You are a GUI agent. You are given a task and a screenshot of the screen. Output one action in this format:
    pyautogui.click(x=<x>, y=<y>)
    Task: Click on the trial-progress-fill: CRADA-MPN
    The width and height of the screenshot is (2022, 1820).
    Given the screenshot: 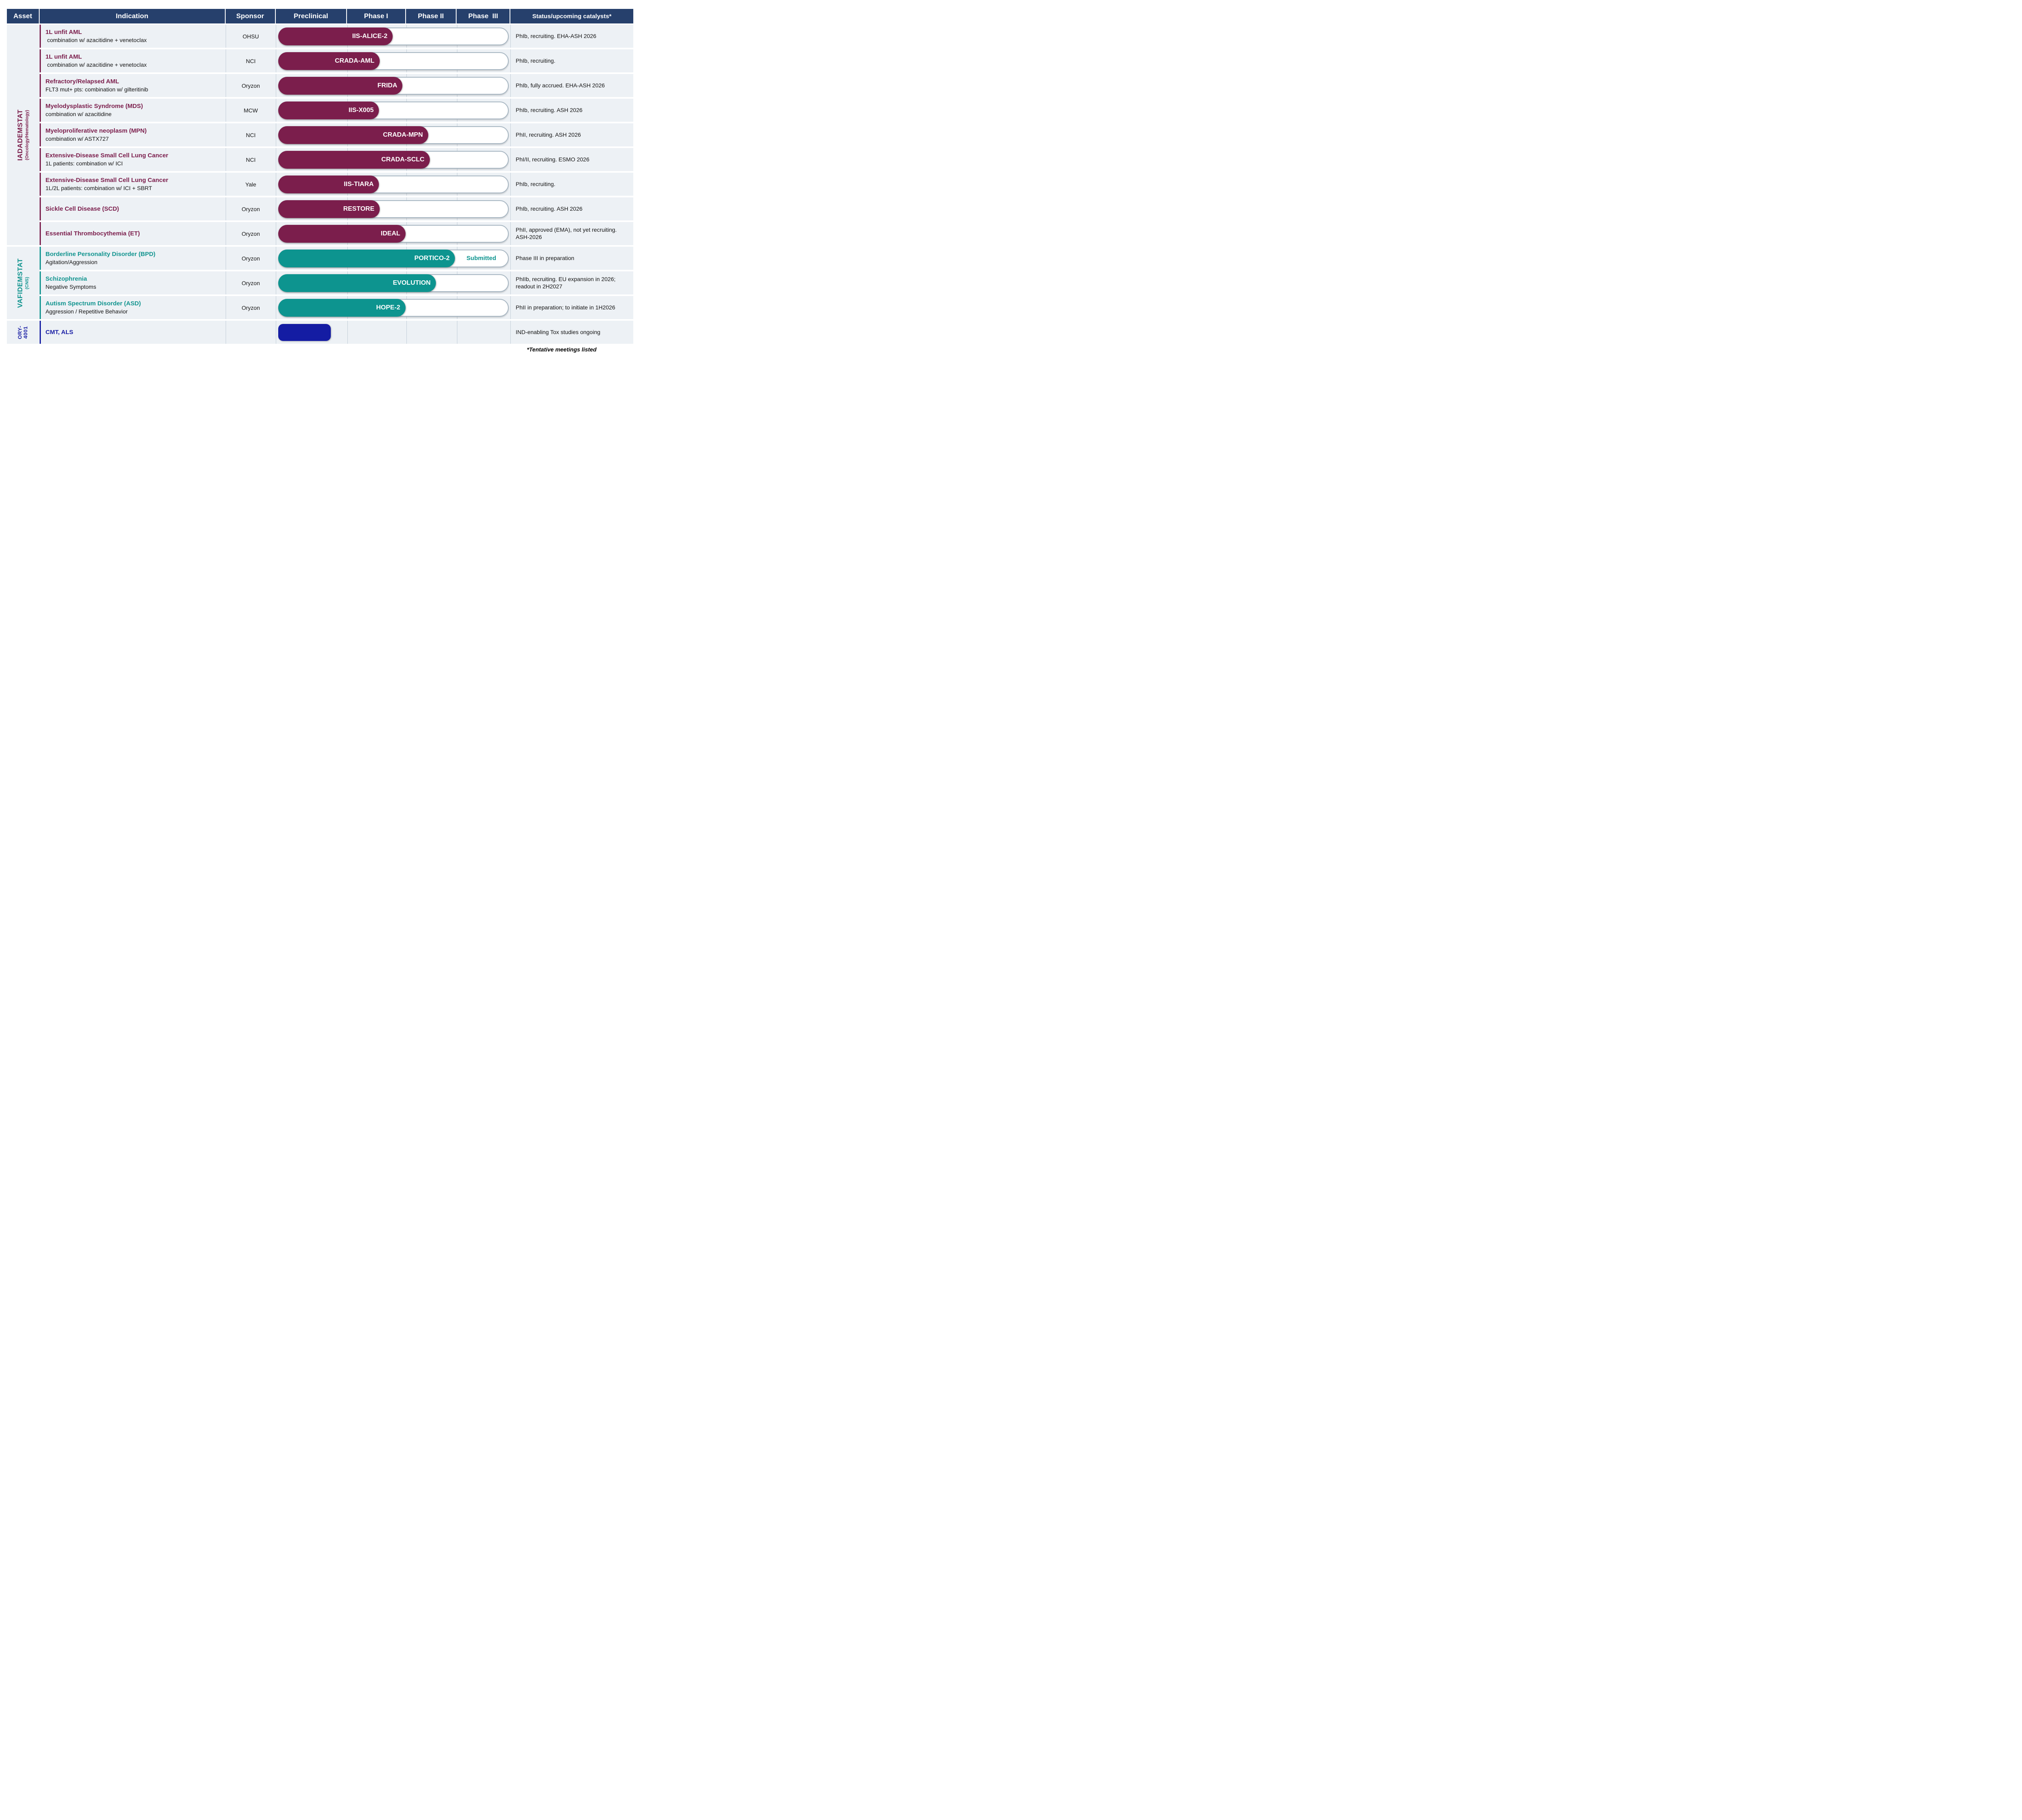 What is the action you would take?
    pyautogui.click(x=353, y=135)
    